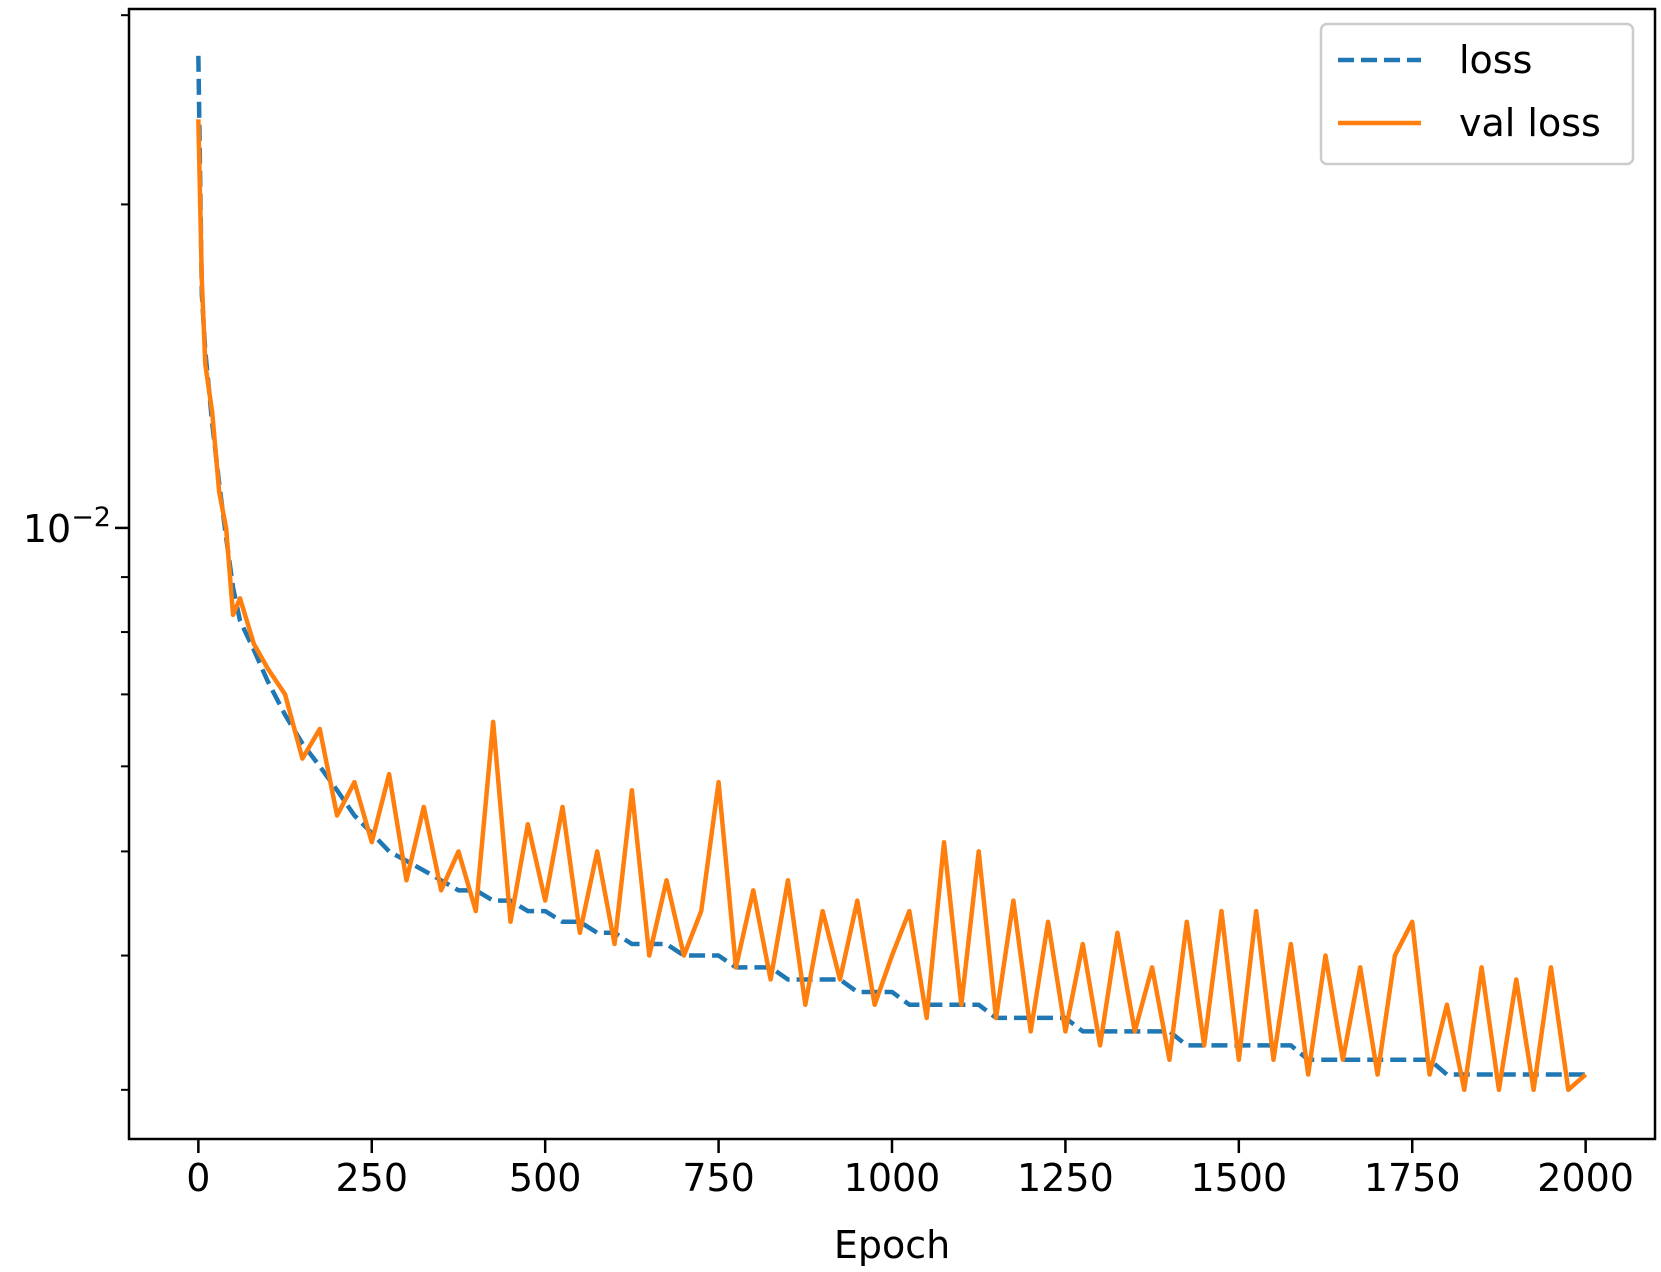 This screenshot has width=1661, height=1272. I want to click on x-tick-label: 1750, so click(1412, 1178).